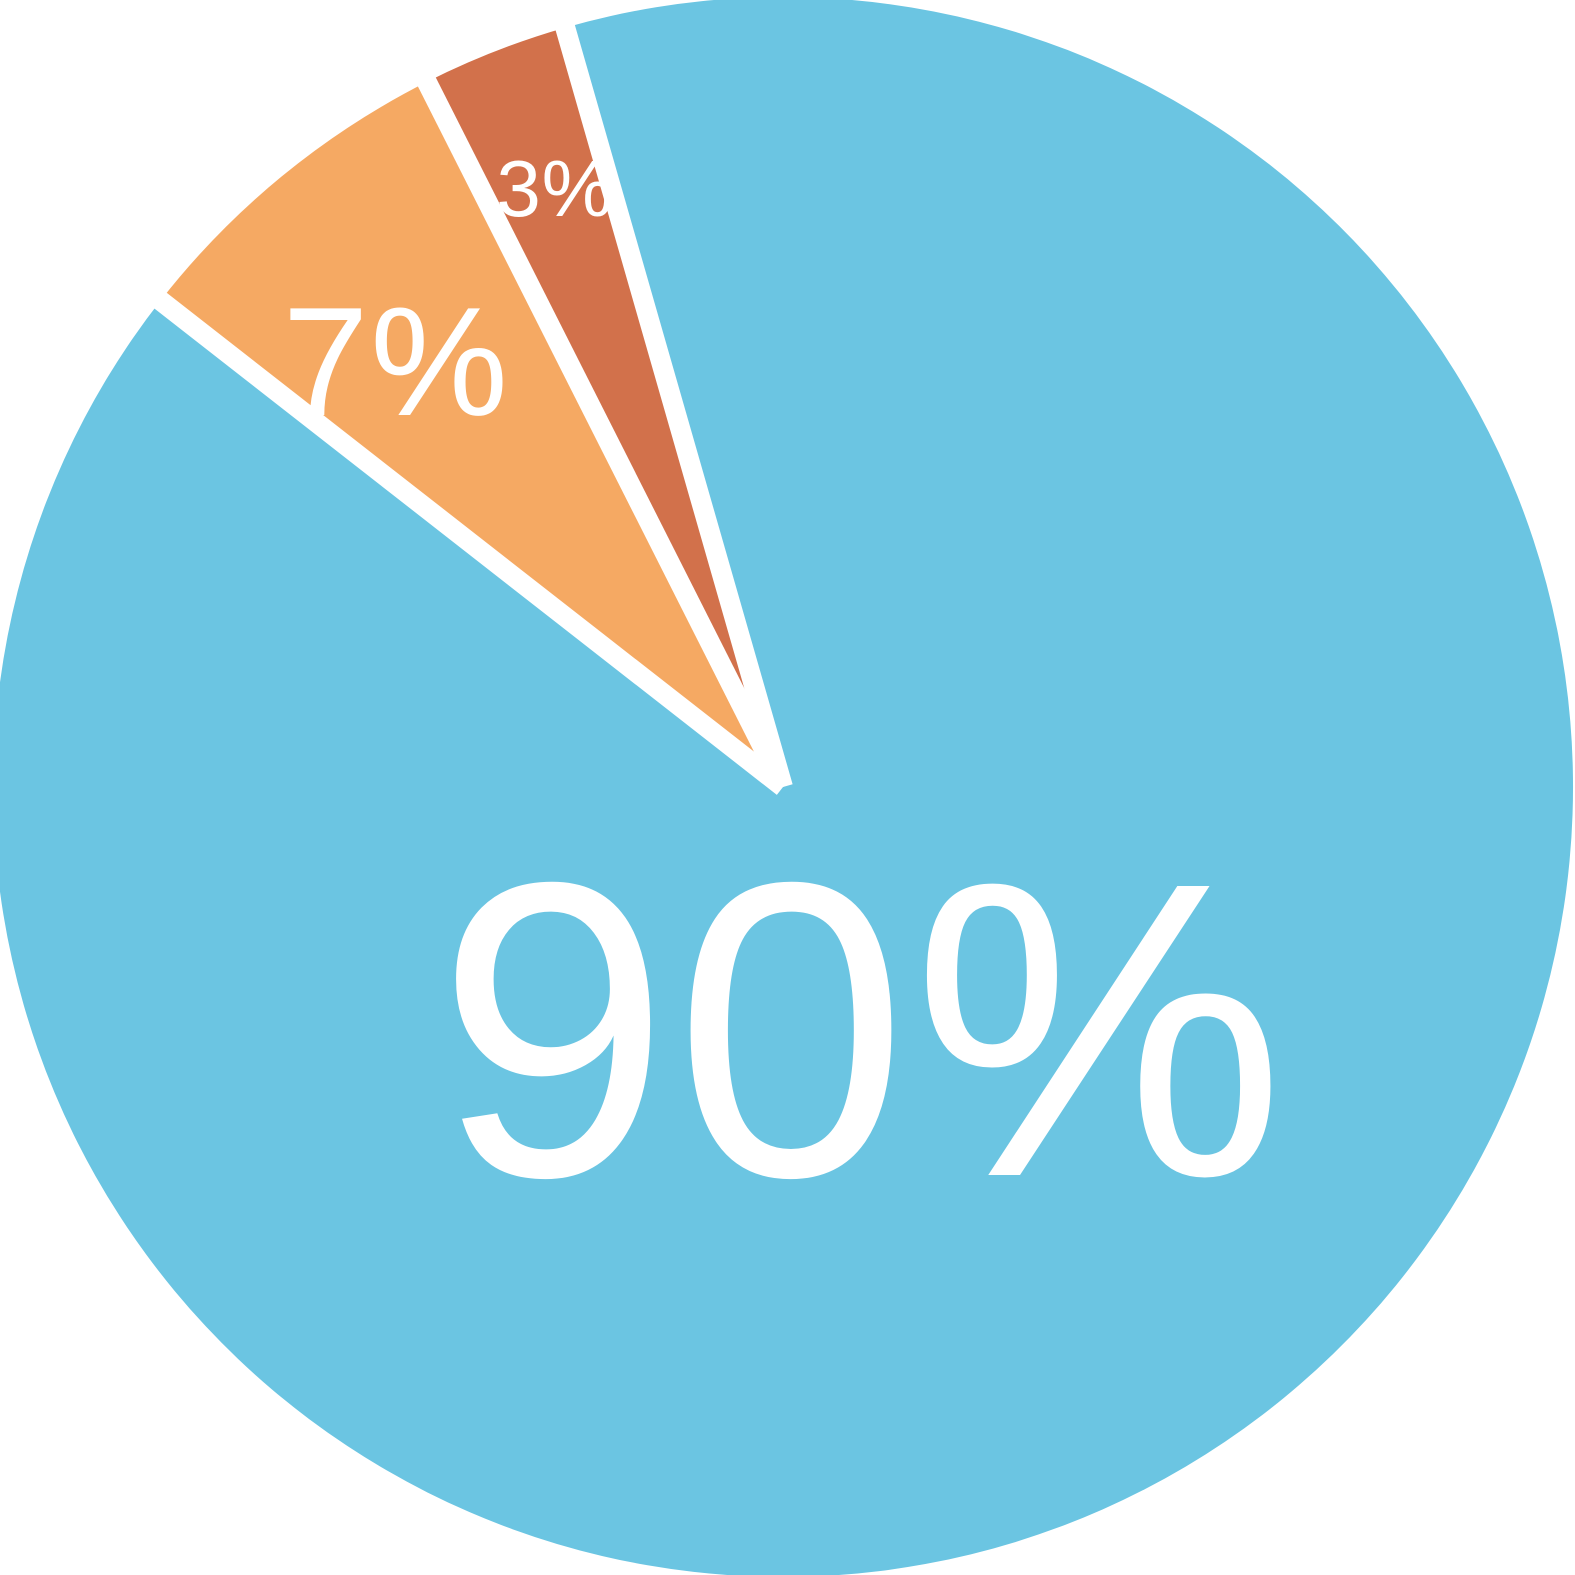 The height and width of the screenshot is (1575, 1575). What do you see at coordinates (554, 188) in the screenshot?
I see `slice-label-3: 3%` at bounding box center [554, 188].